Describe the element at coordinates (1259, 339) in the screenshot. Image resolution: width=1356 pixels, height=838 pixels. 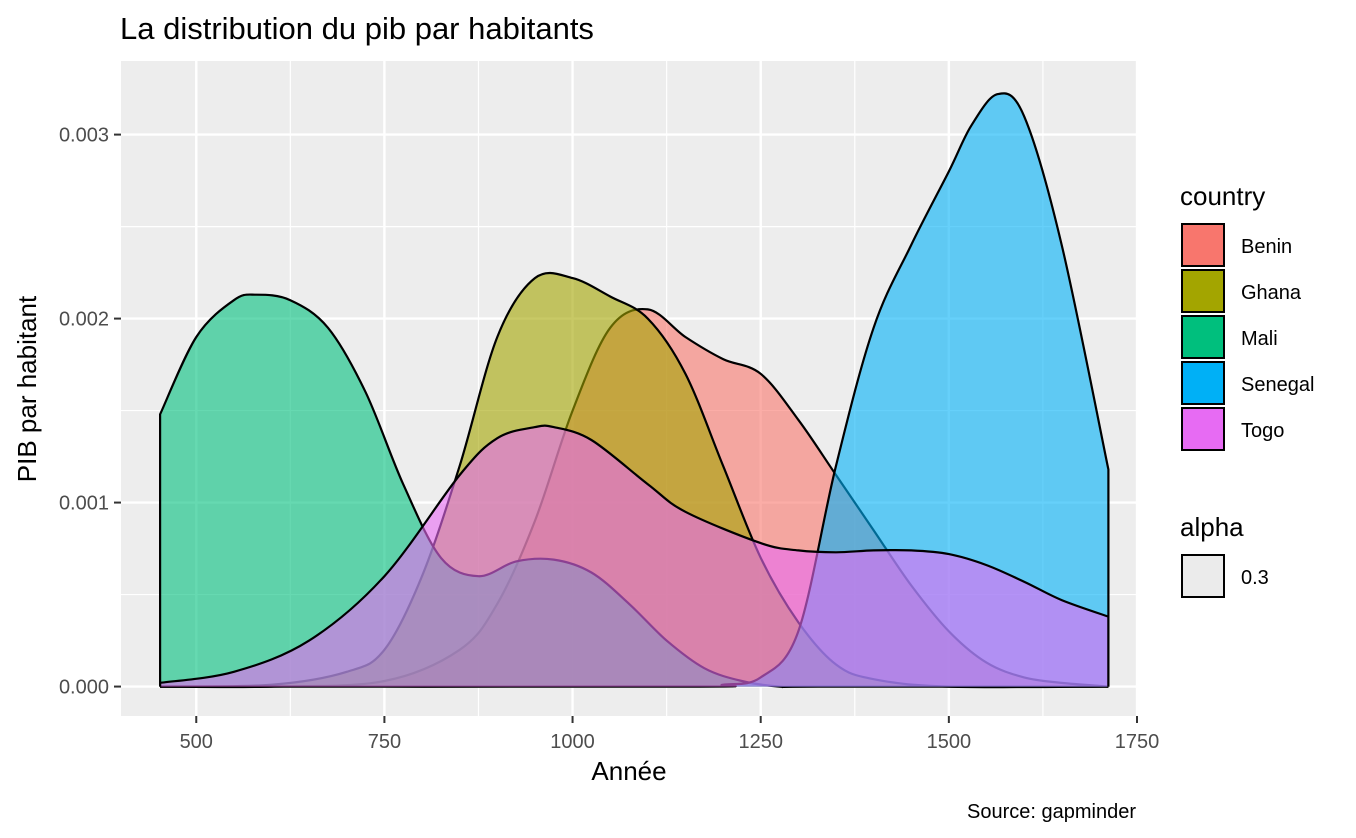
I see `legend-label-mali: Mali` at that location.